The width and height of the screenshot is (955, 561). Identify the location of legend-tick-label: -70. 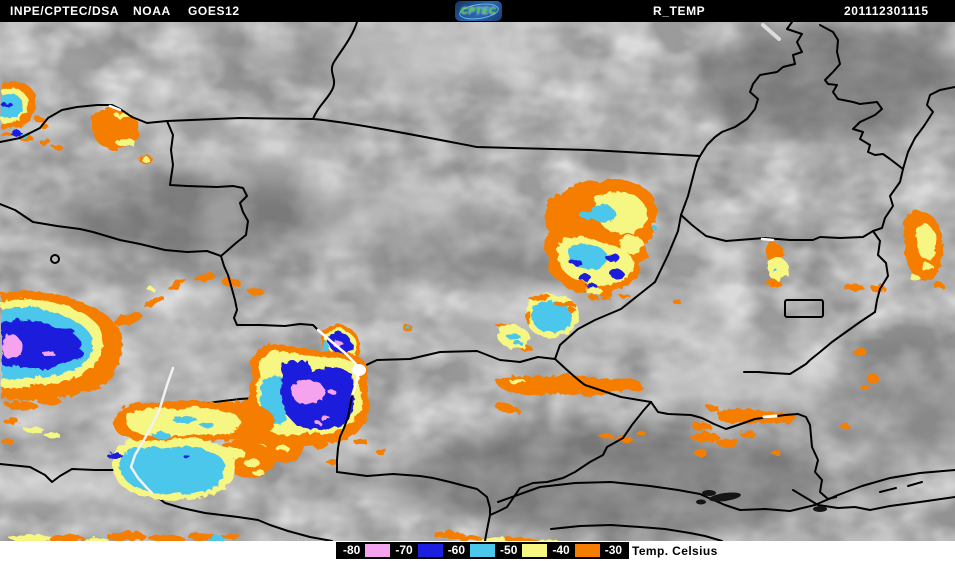
(404, 550).